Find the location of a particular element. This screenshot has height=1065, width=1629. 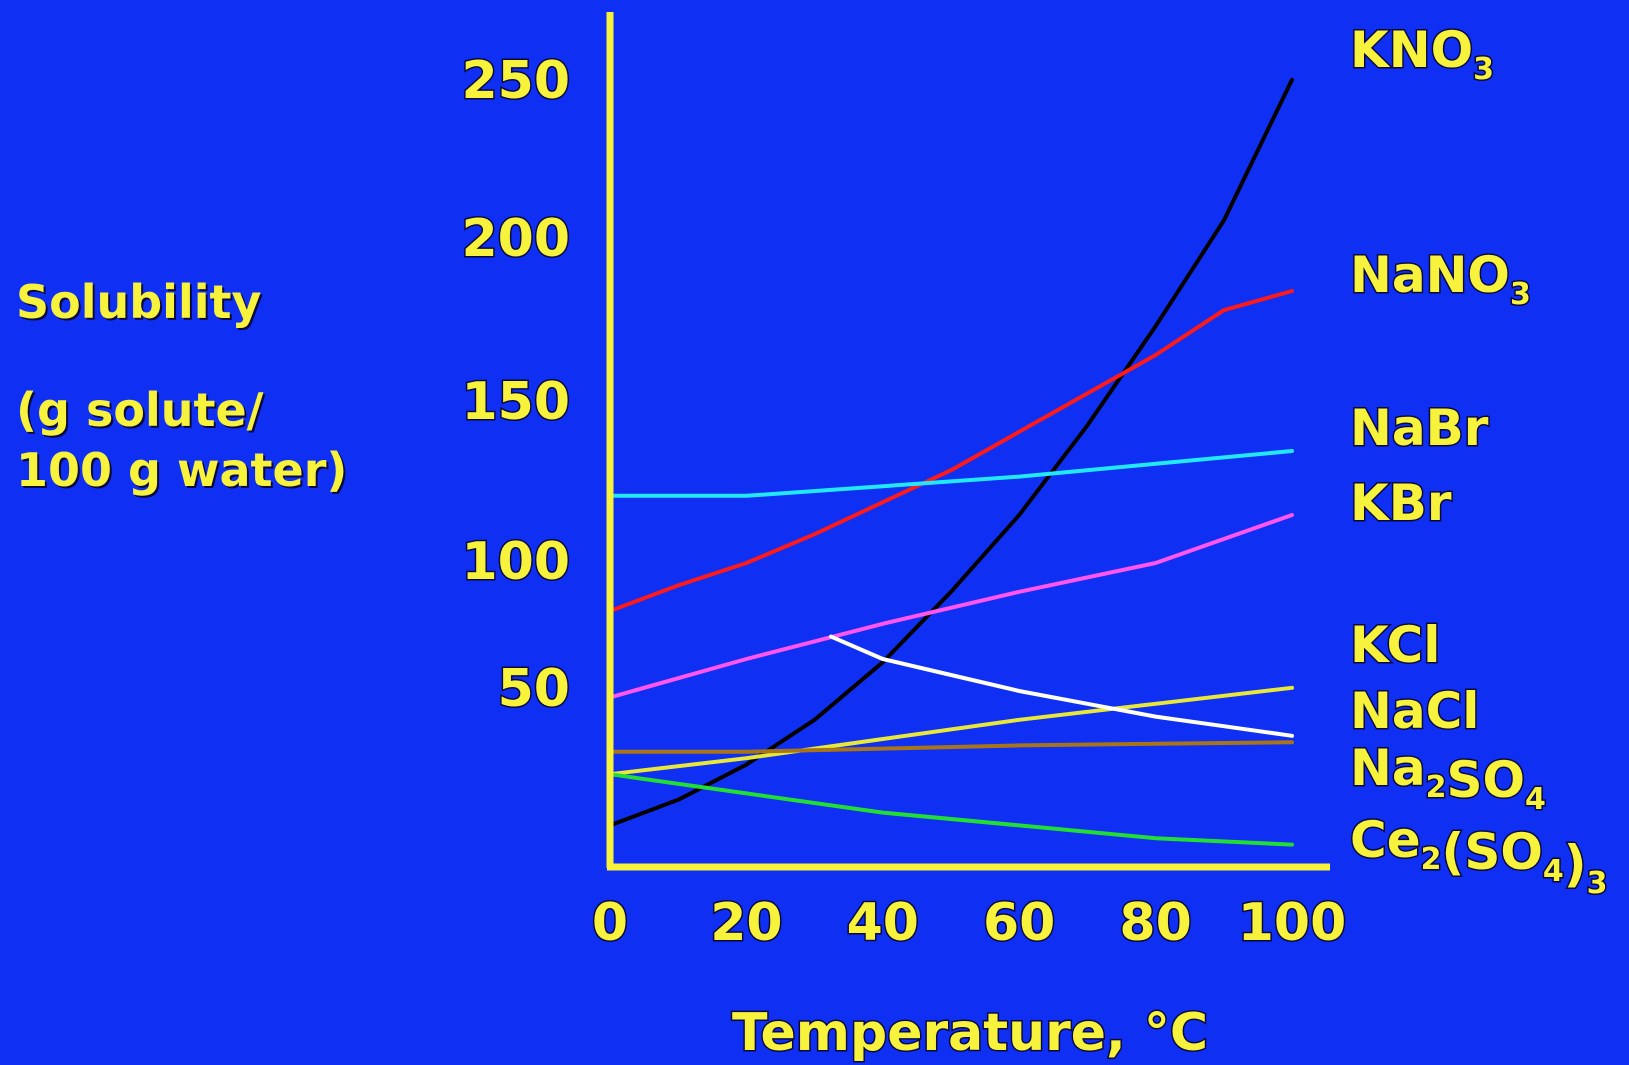

x-tick-label: 40 is located at coordinates (883, 923).